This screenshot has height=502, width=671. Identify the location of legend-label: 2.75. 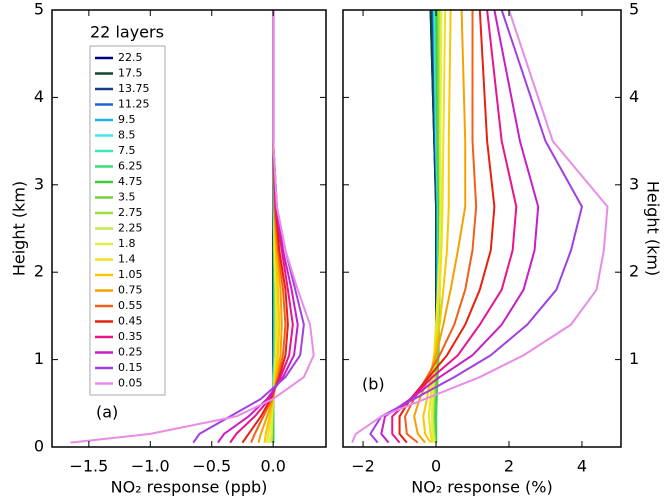
(130, 212).